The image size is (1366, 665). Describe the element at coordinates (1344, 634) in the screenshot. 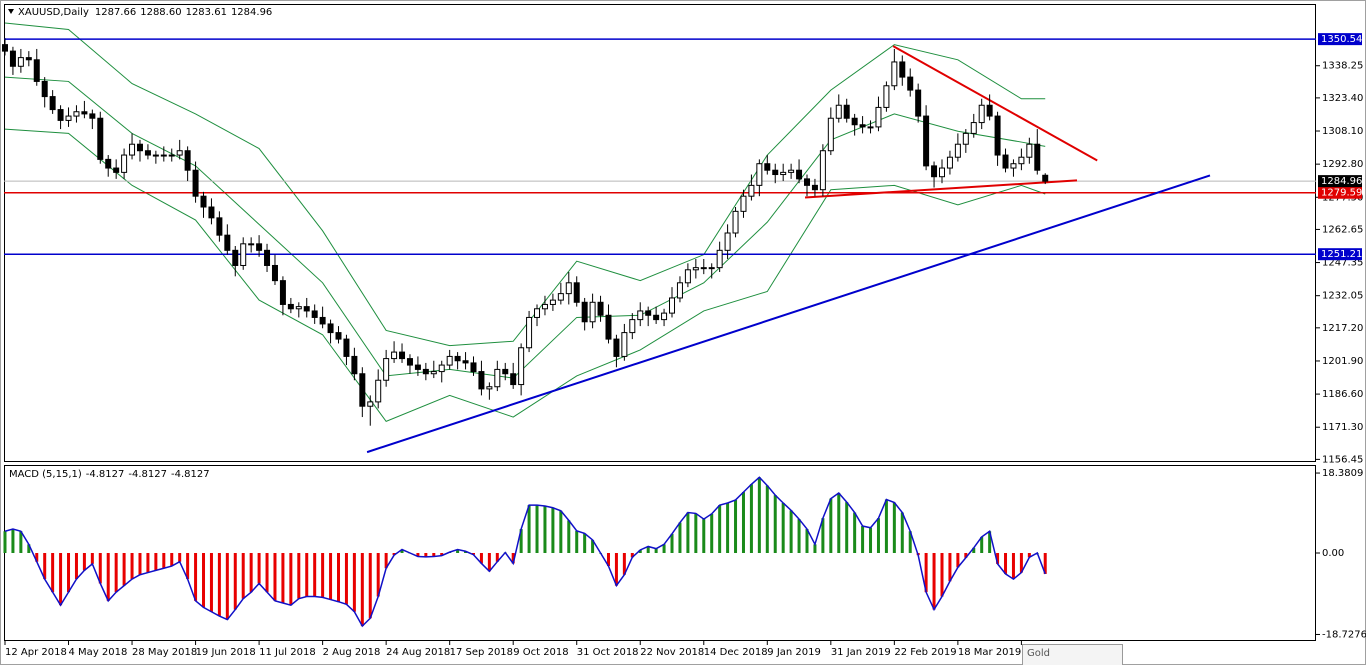

I see `y-tick-label: -18.7276` at that location.